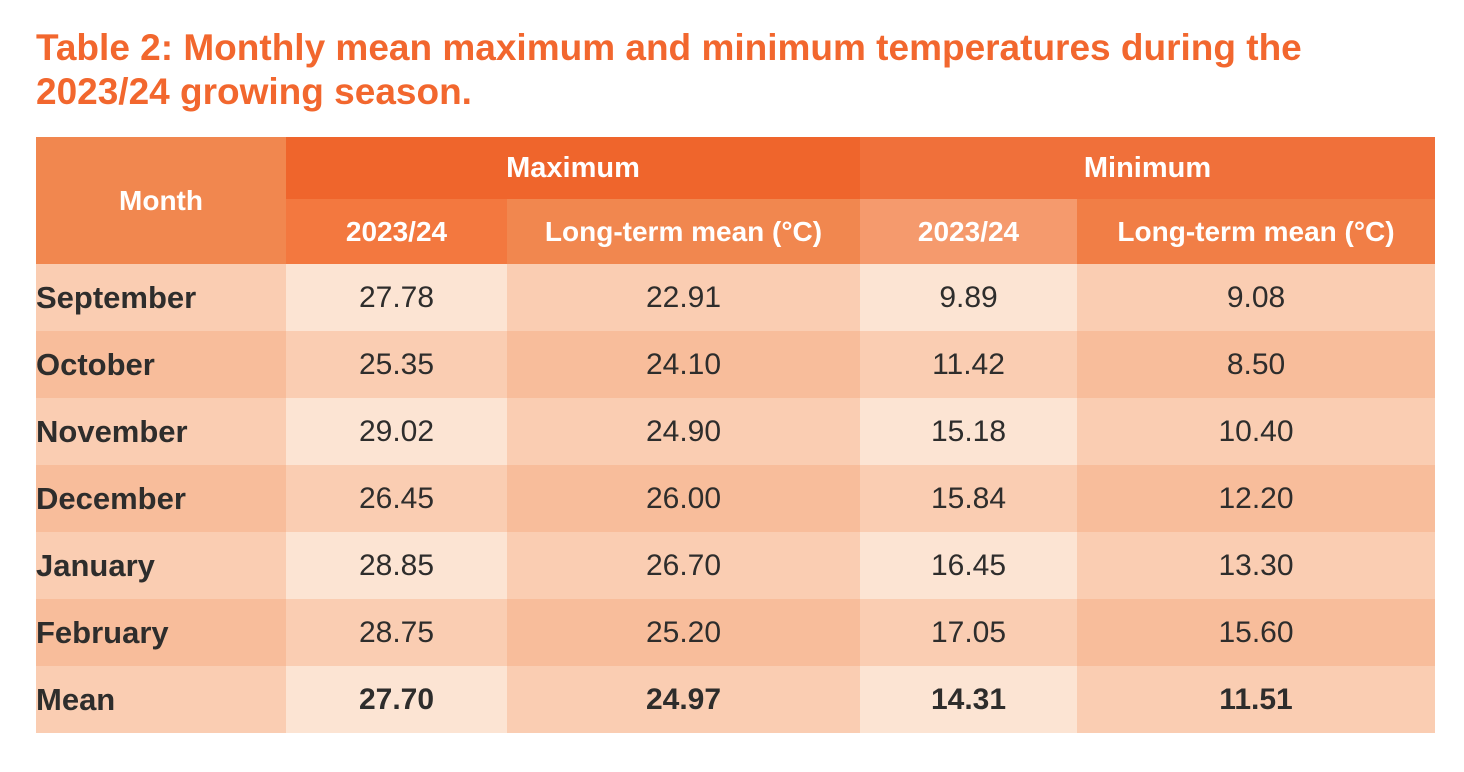  Describe the element at coordinates (684, 297) in the screenshot. I see `value-cell: 22.91` at that location.